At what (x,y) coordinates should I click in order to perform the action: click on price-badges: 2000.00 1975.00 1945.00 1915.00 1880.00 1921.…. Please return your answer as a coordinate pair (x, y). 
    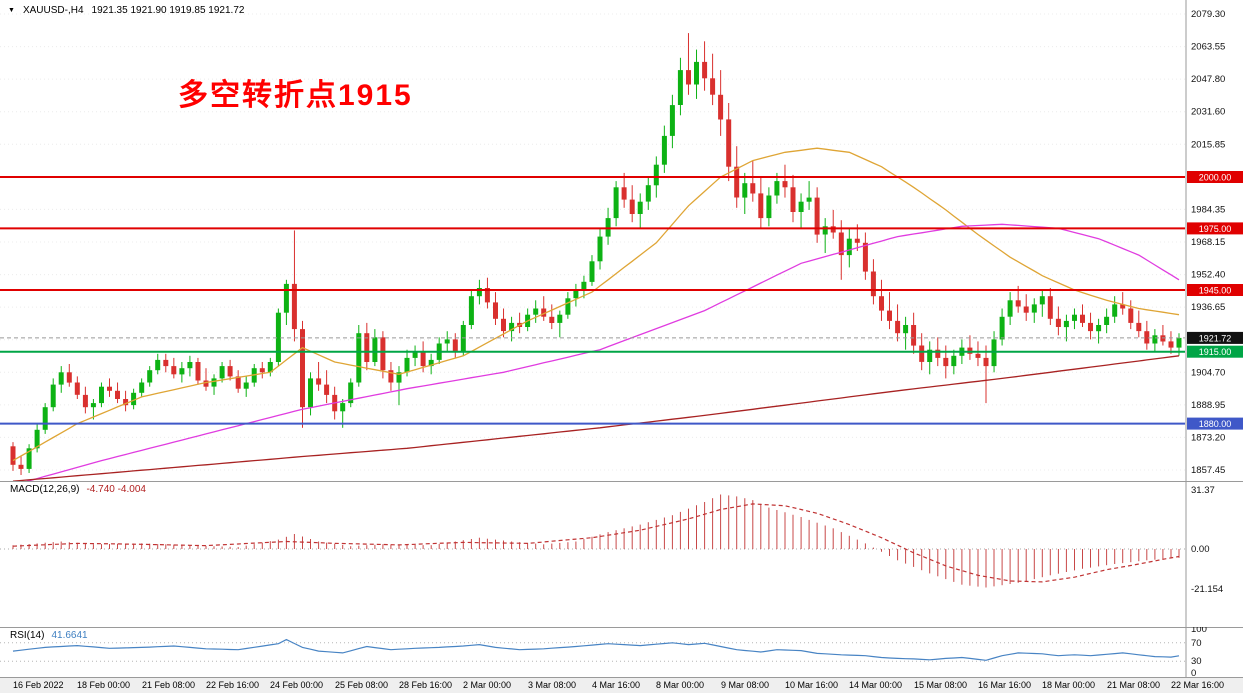
    Looking at the image, I should click on (1215, 300).